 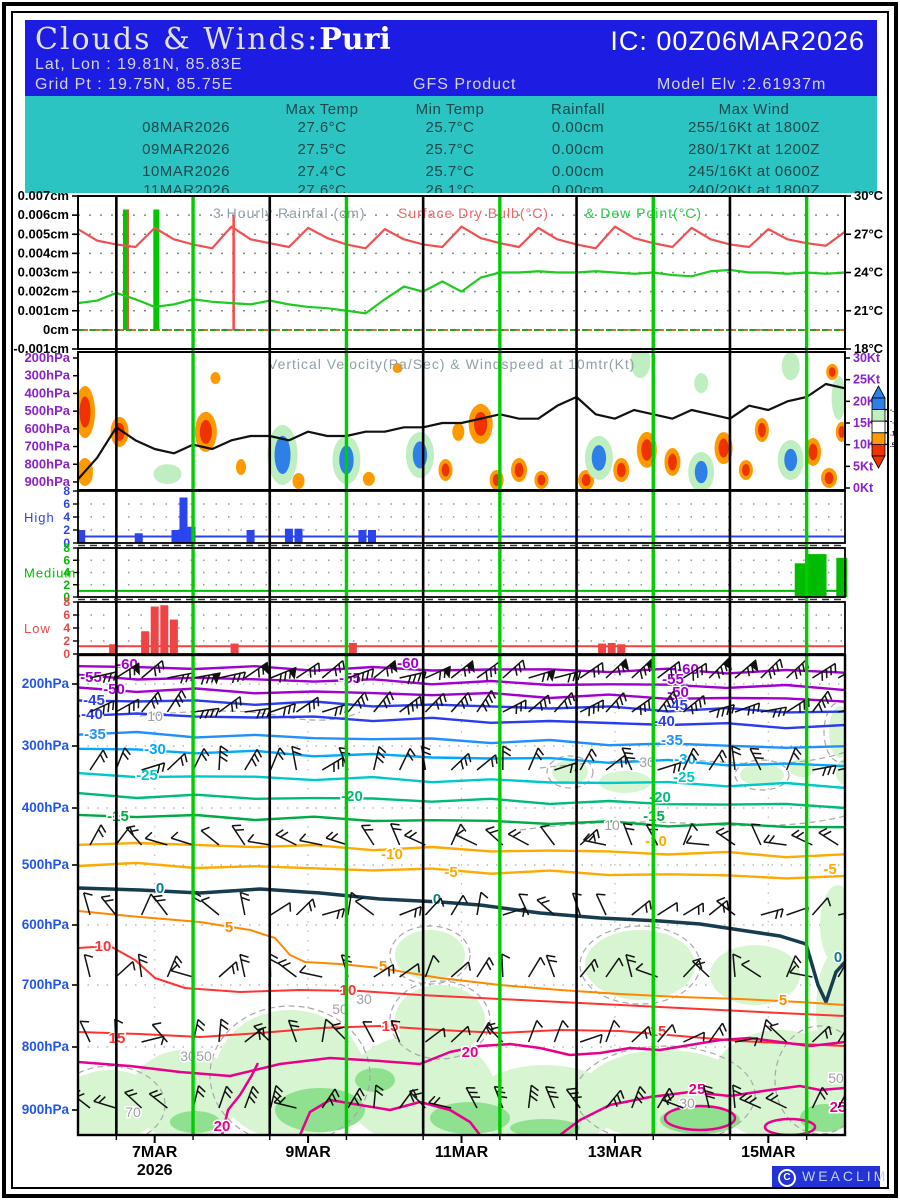 What do you see at coordinates (461, 800) in the screenshot?
I see `temp-contour--20` at bounding box center [461, 800].